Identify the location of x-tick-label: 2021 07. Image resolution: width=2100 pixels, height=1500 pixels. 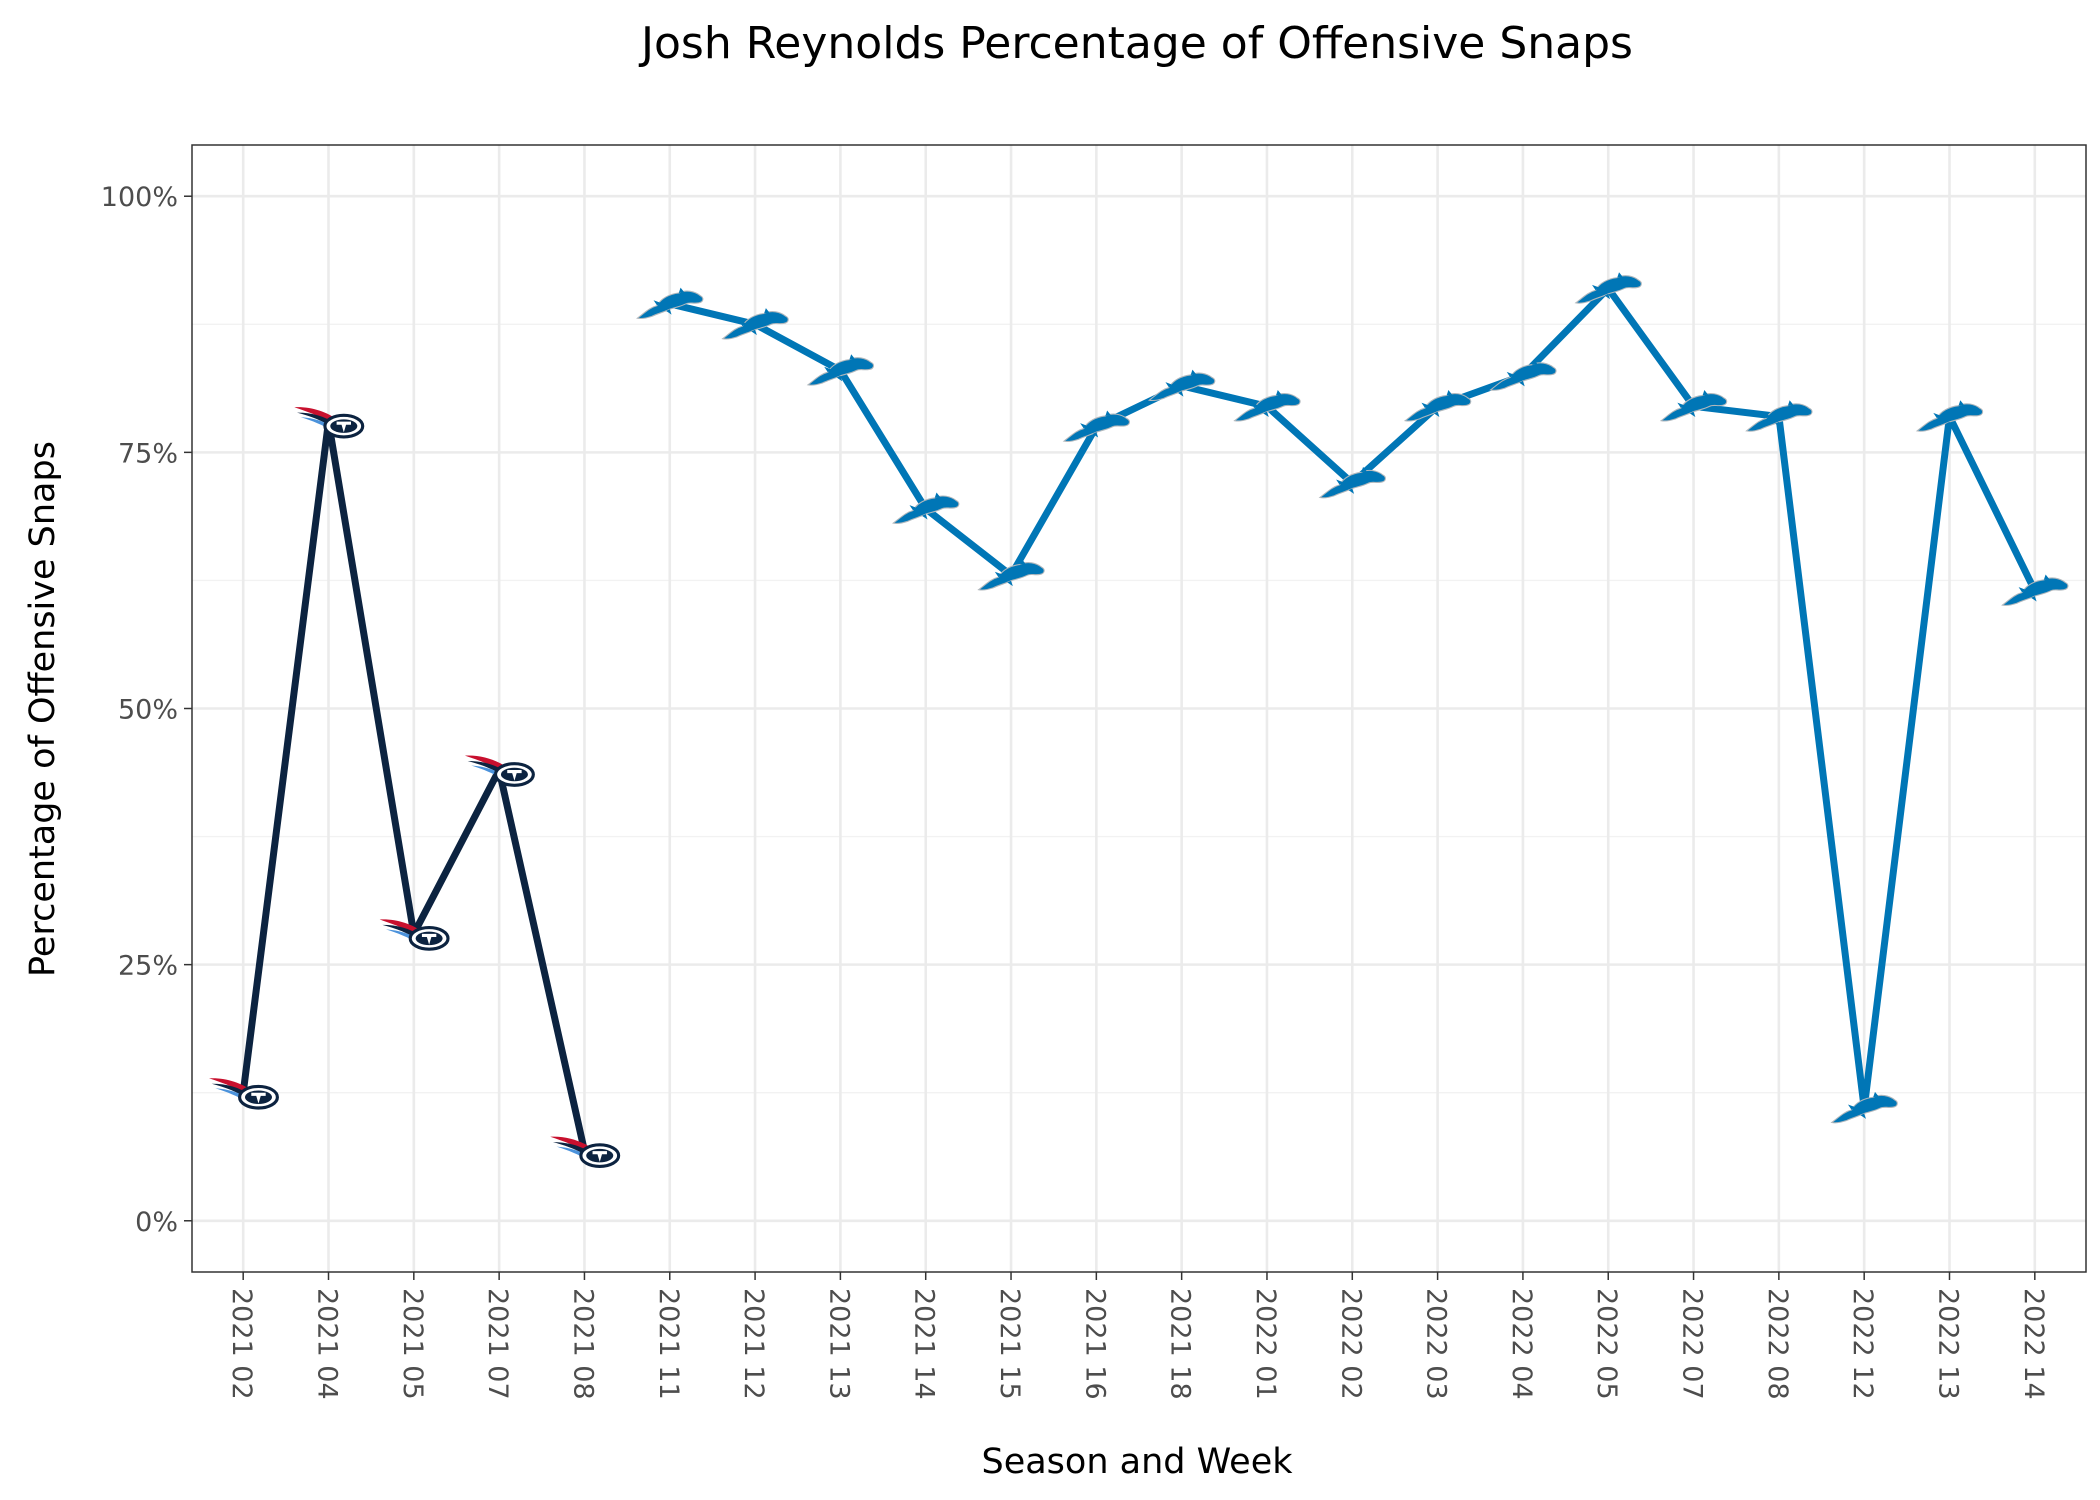
(497, 1344).